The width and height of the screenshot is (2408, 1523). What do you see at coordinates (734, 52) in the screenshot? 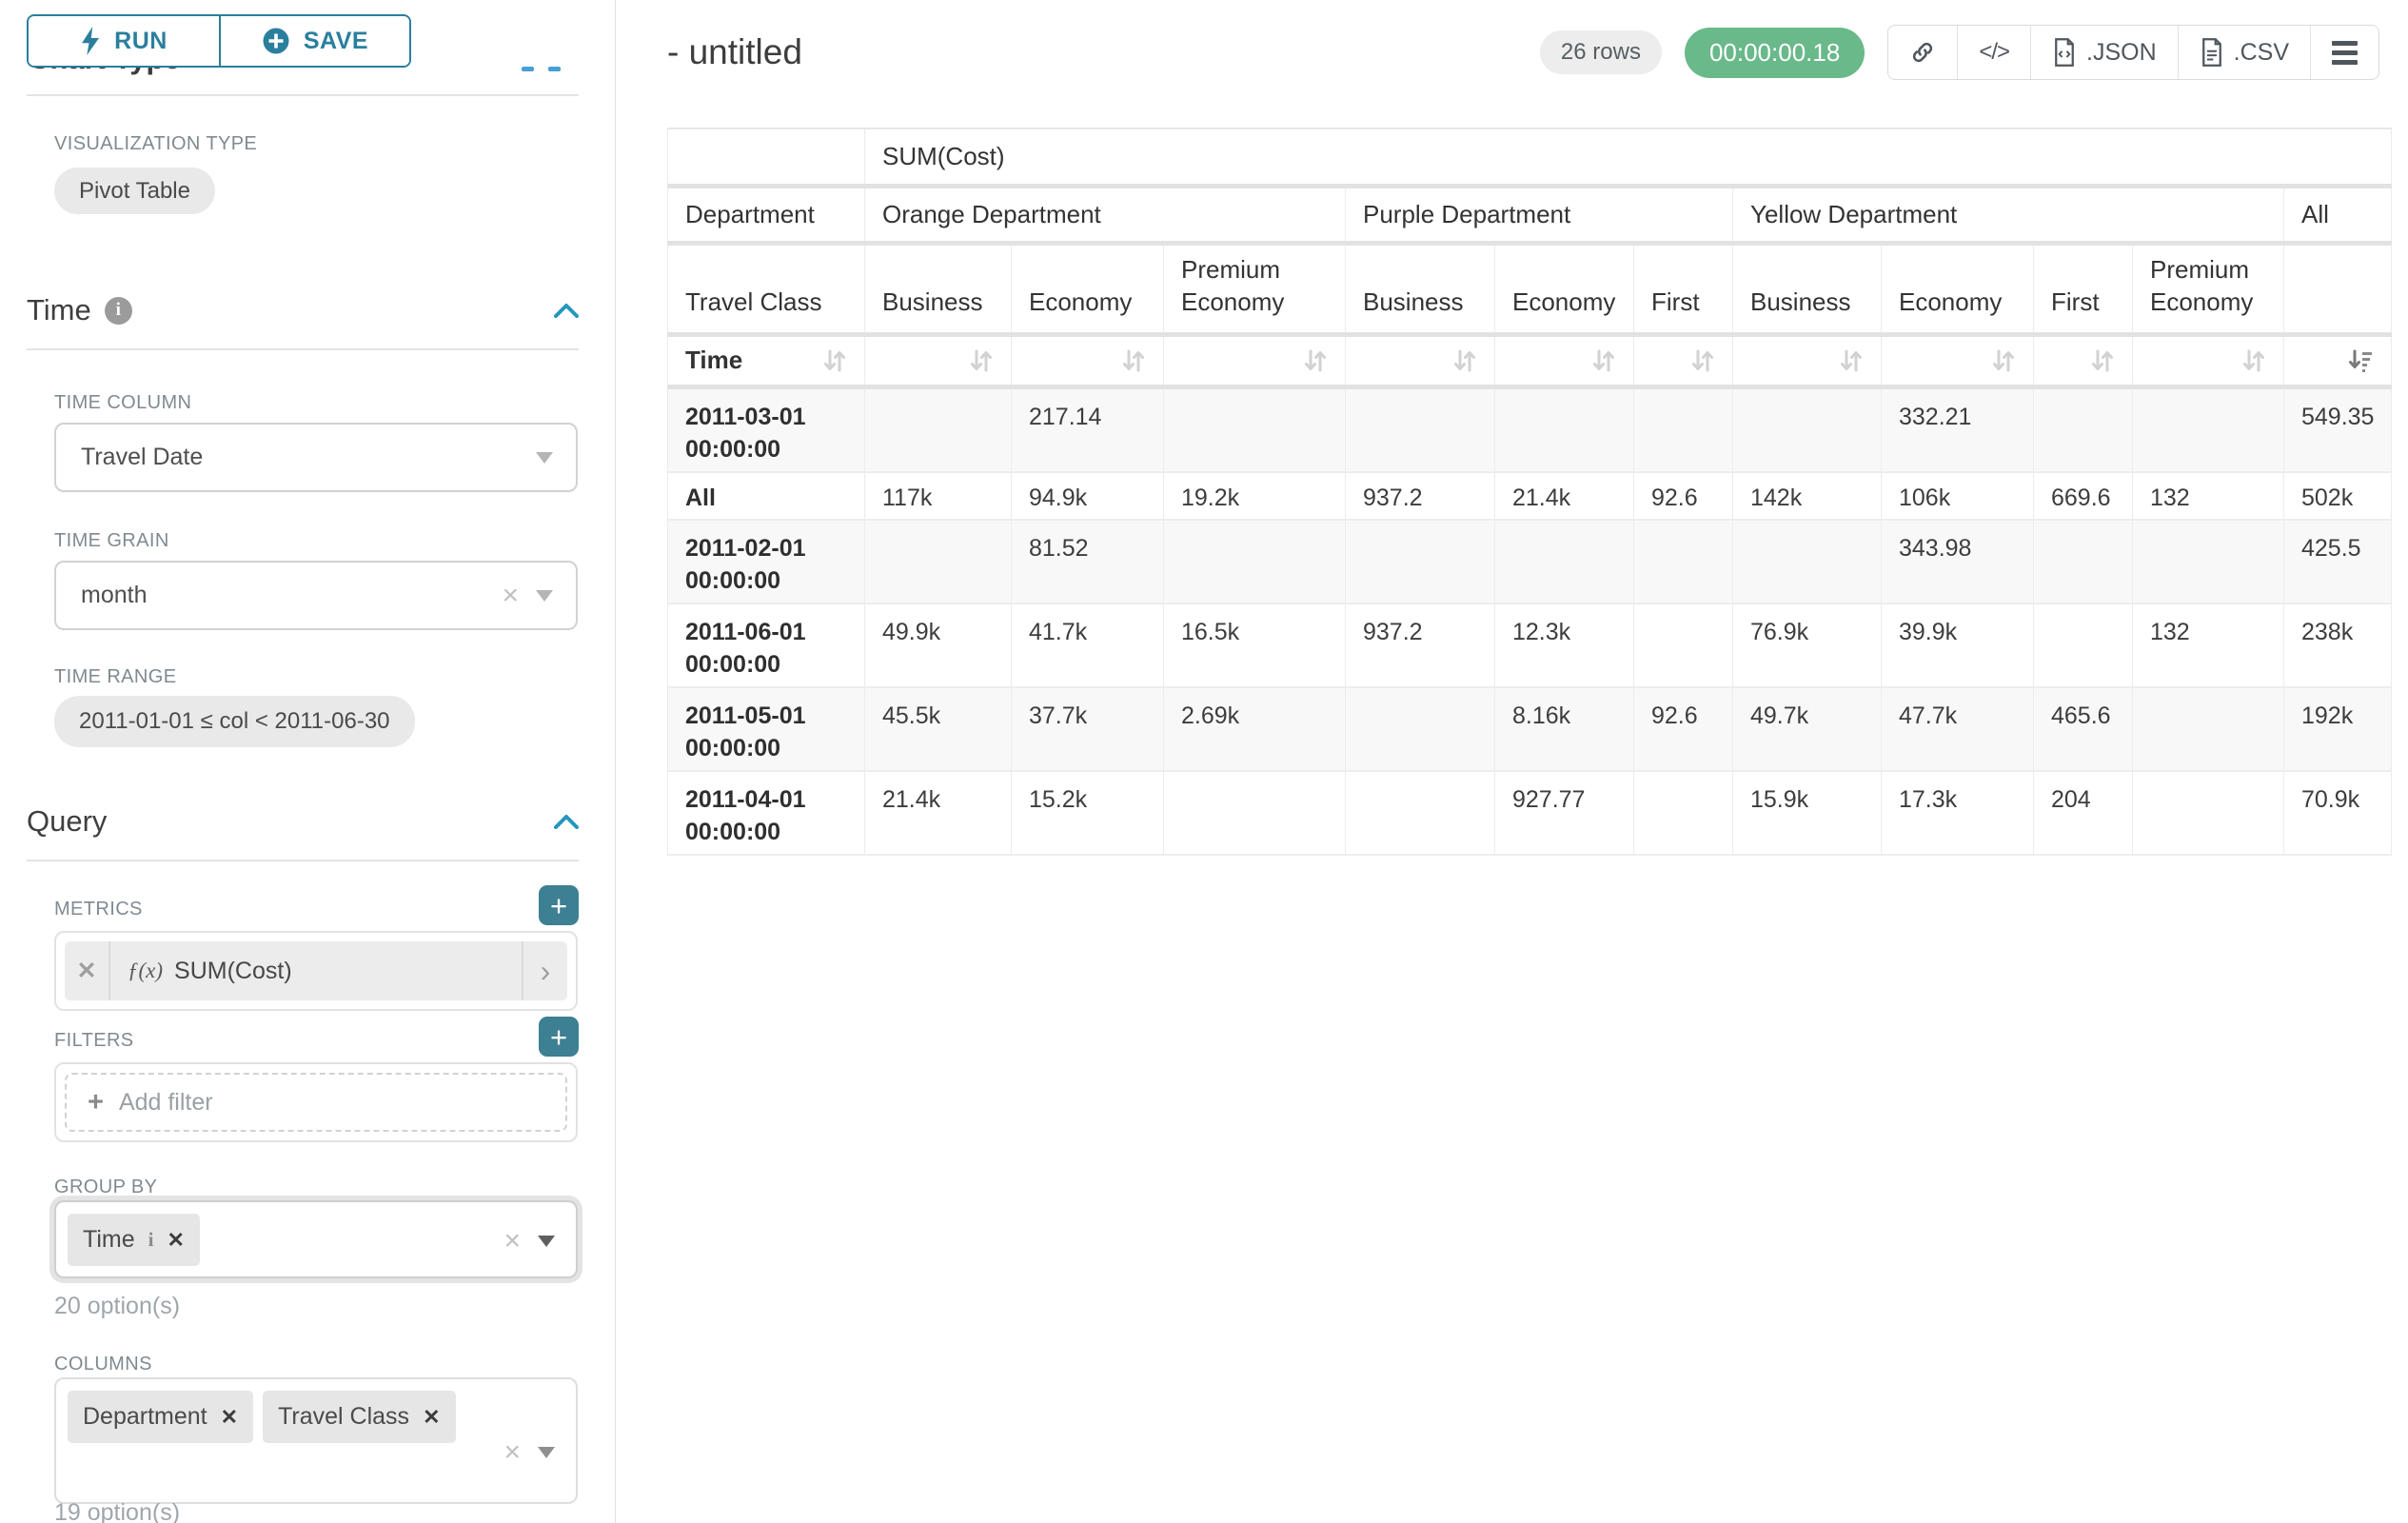
I see `chart-title: - untitled` at bounding box center [734, 52].